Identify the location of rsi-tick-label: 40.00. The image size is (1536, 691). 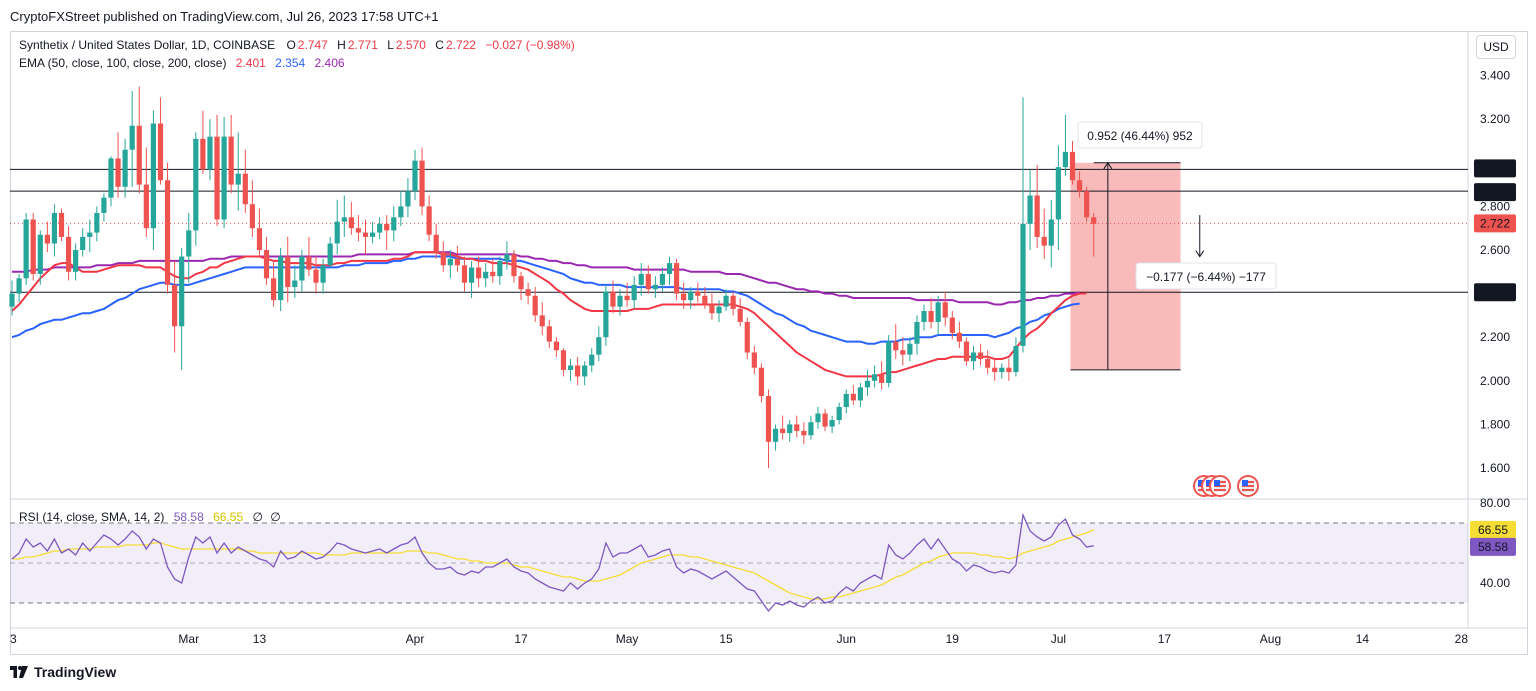
(1495, 583).